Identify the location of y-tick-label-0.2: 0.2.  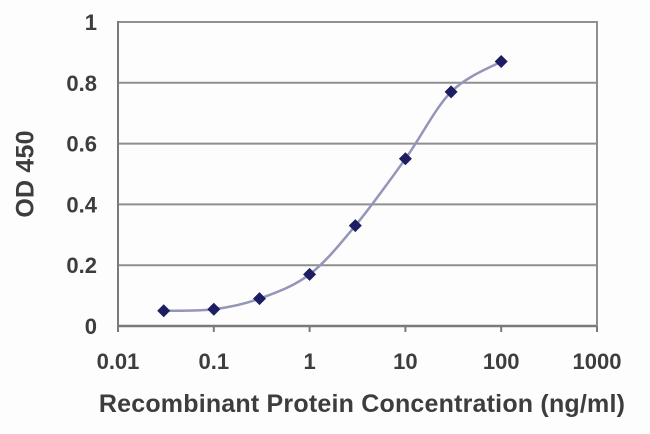
(81, 265).